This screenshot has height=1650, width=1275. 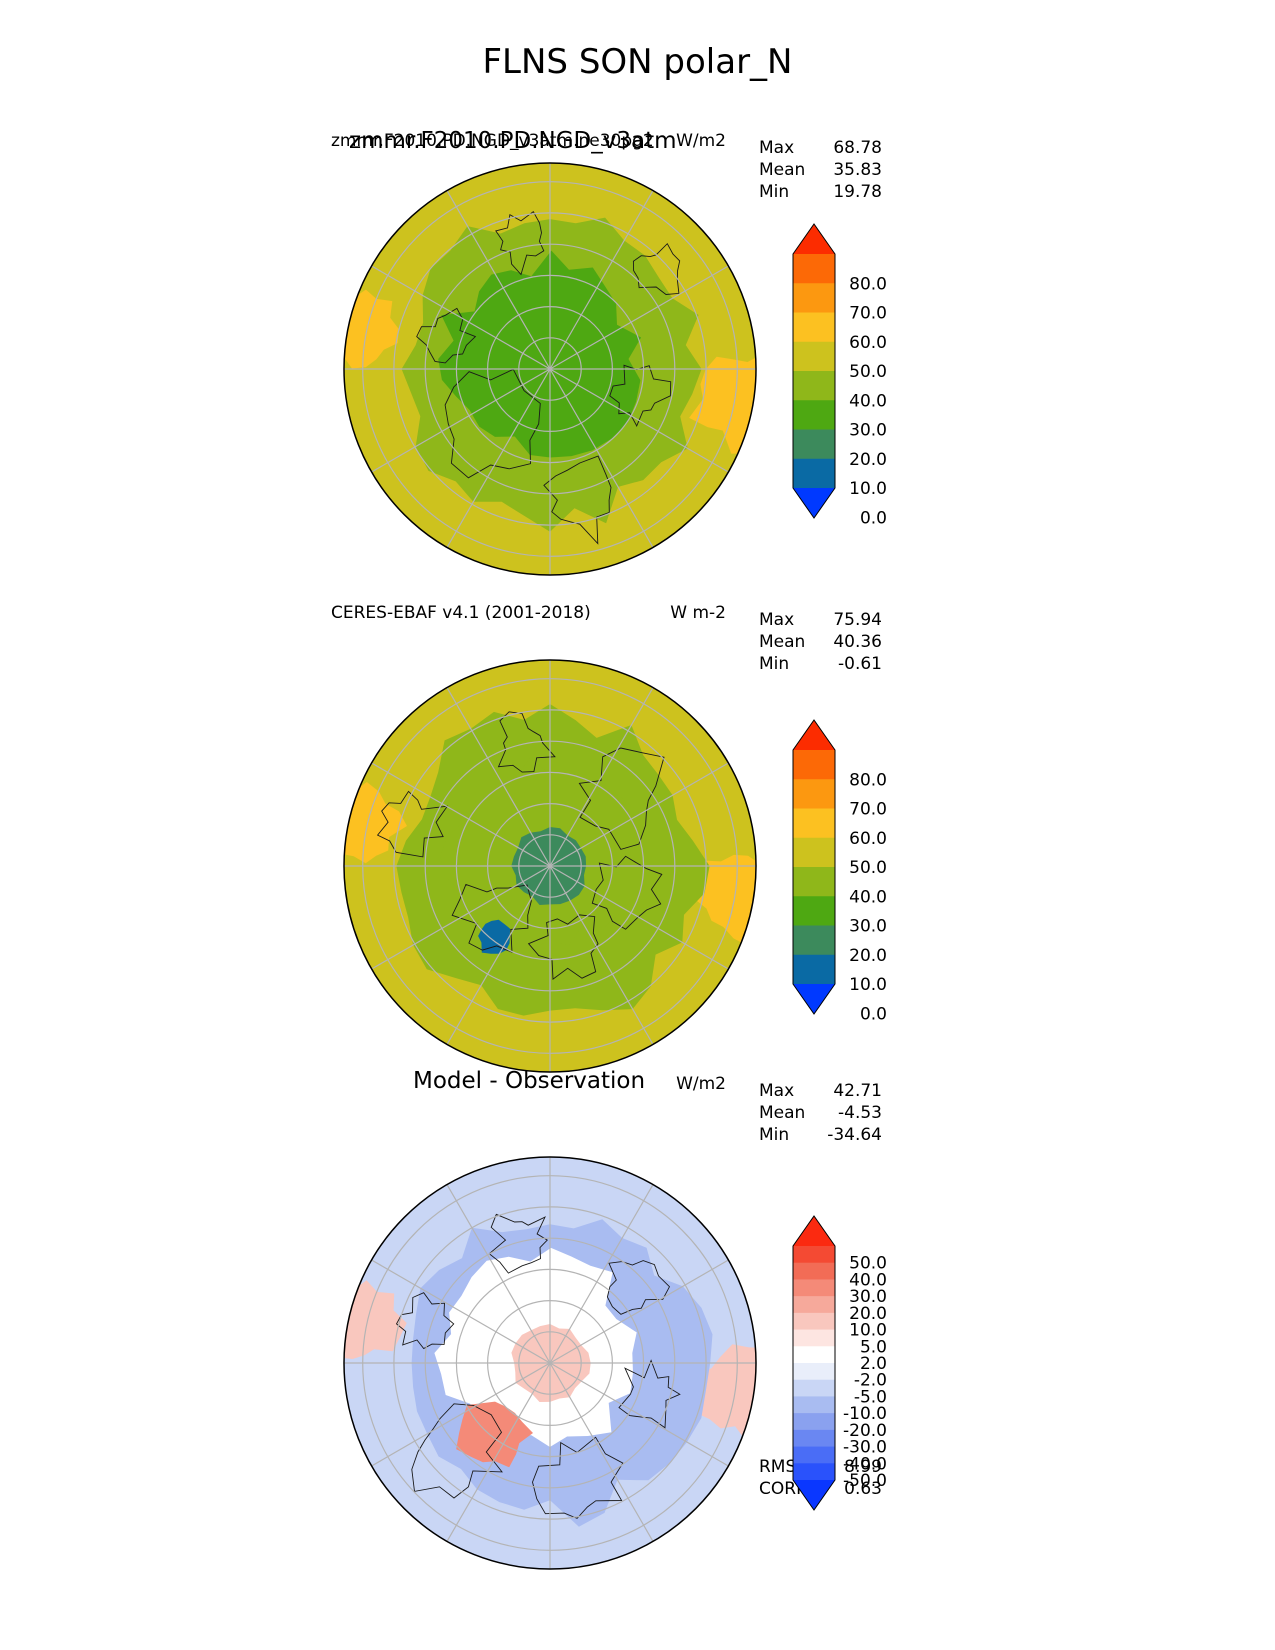 What do you see at coordinates (857, 148) in the screenshot?
I see `stat-value: 68.78` at bounding box center [857, 148].